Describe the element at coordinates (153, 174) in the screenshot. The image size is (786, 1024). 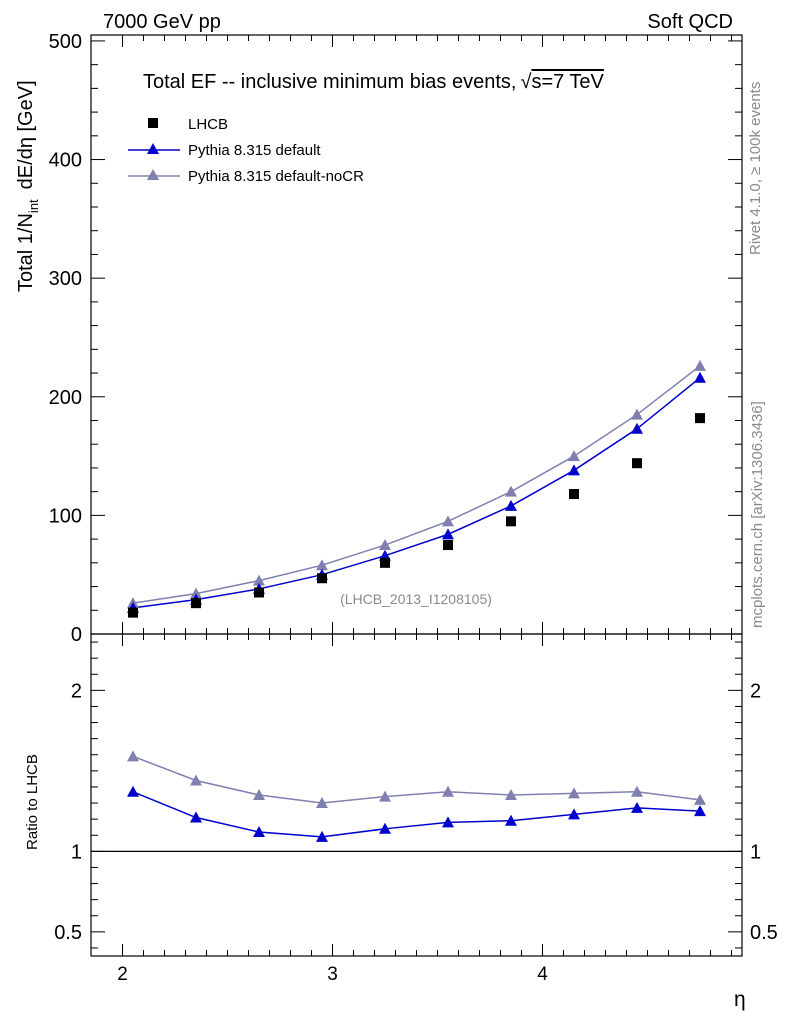
I see `legend-marker-nocr` at that location.